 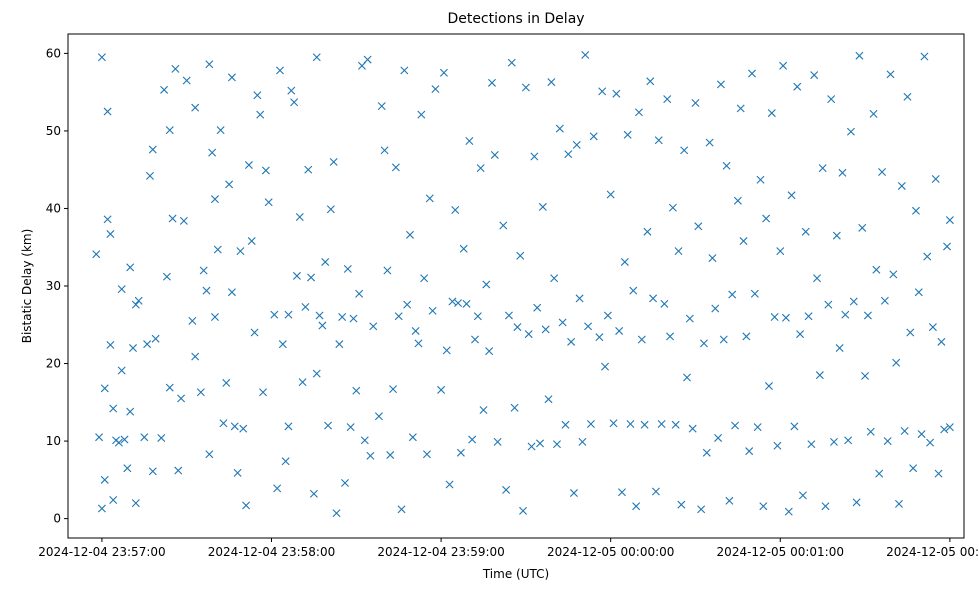 What do you see at coordinates (515, 574) in the screenshot?
I see `x-axis-label: Time (UTC)` at bounding box center [515, 574].